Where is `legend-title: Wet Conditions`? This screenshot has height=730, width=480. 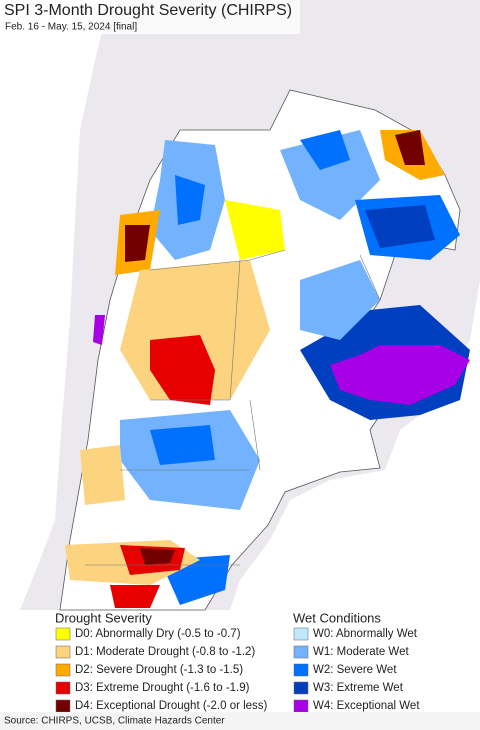
legend-title: Wet Conditions is located at coordinates (337, 617).